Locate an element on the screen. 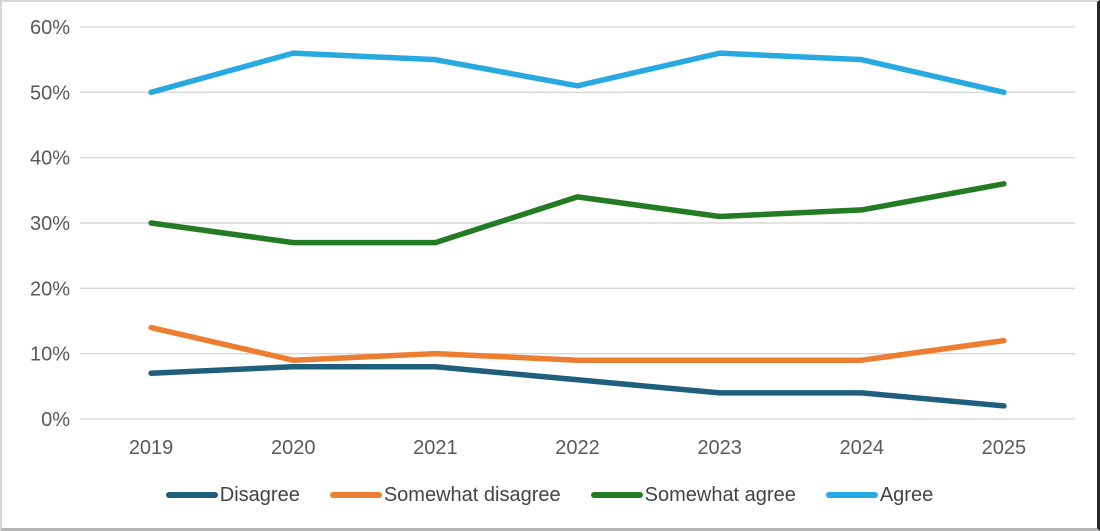  y-axis-tick-label: 20% is located at coordinates (50, 289).